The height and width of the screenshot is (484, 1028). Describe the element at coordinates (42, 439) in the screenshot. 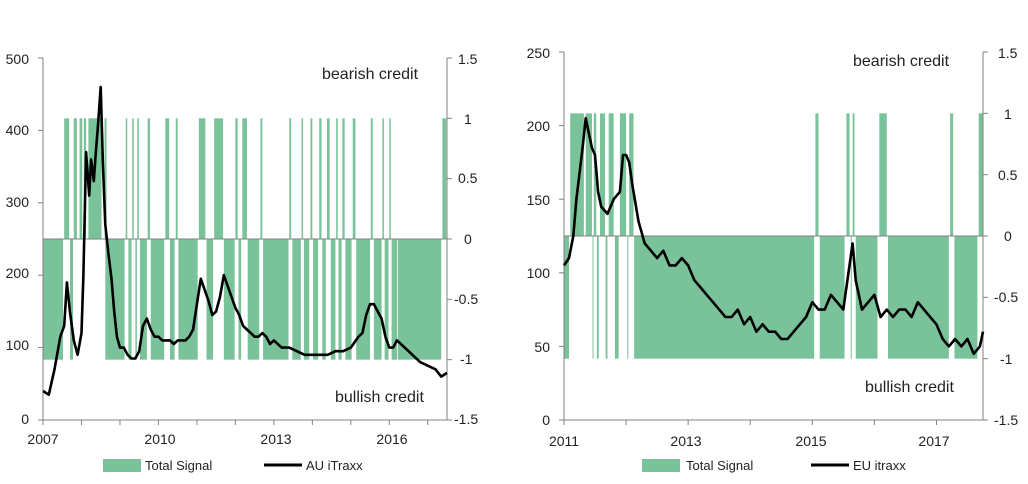

I see `x-tick-label: 2007` at that location.